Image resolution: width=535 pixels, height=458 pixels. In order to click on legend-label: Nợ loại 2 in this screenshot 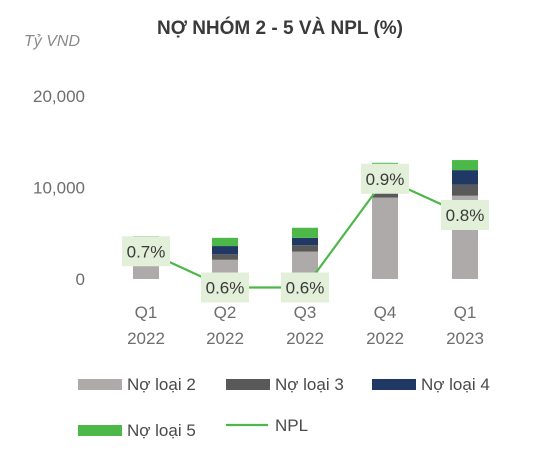, I will do `click(161, 384)`.